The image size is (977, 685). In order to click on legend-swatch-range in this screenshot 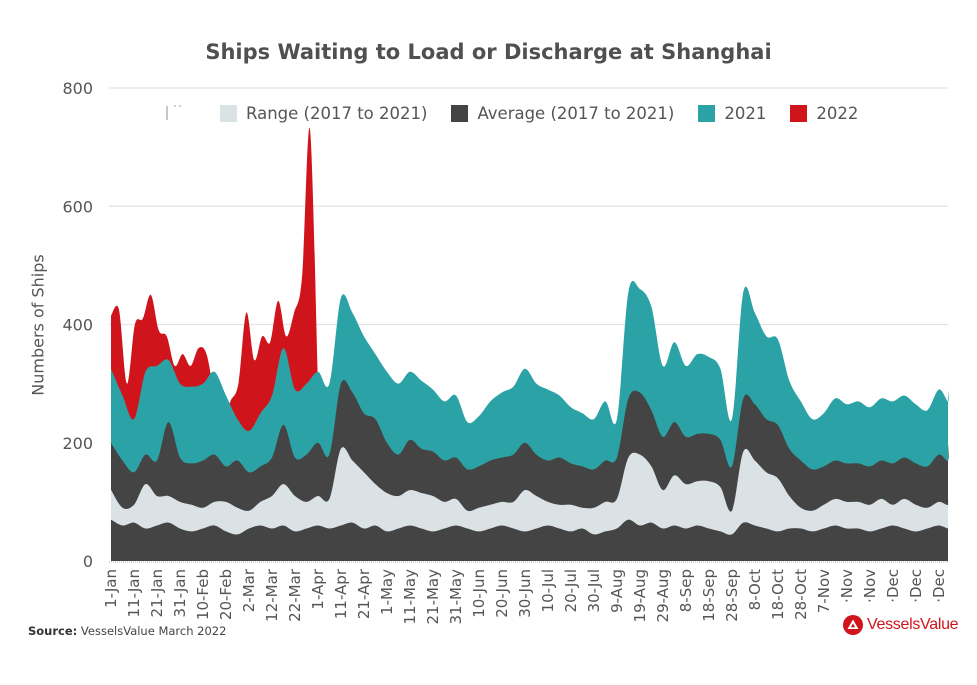, I will do `click(228, 113)`.